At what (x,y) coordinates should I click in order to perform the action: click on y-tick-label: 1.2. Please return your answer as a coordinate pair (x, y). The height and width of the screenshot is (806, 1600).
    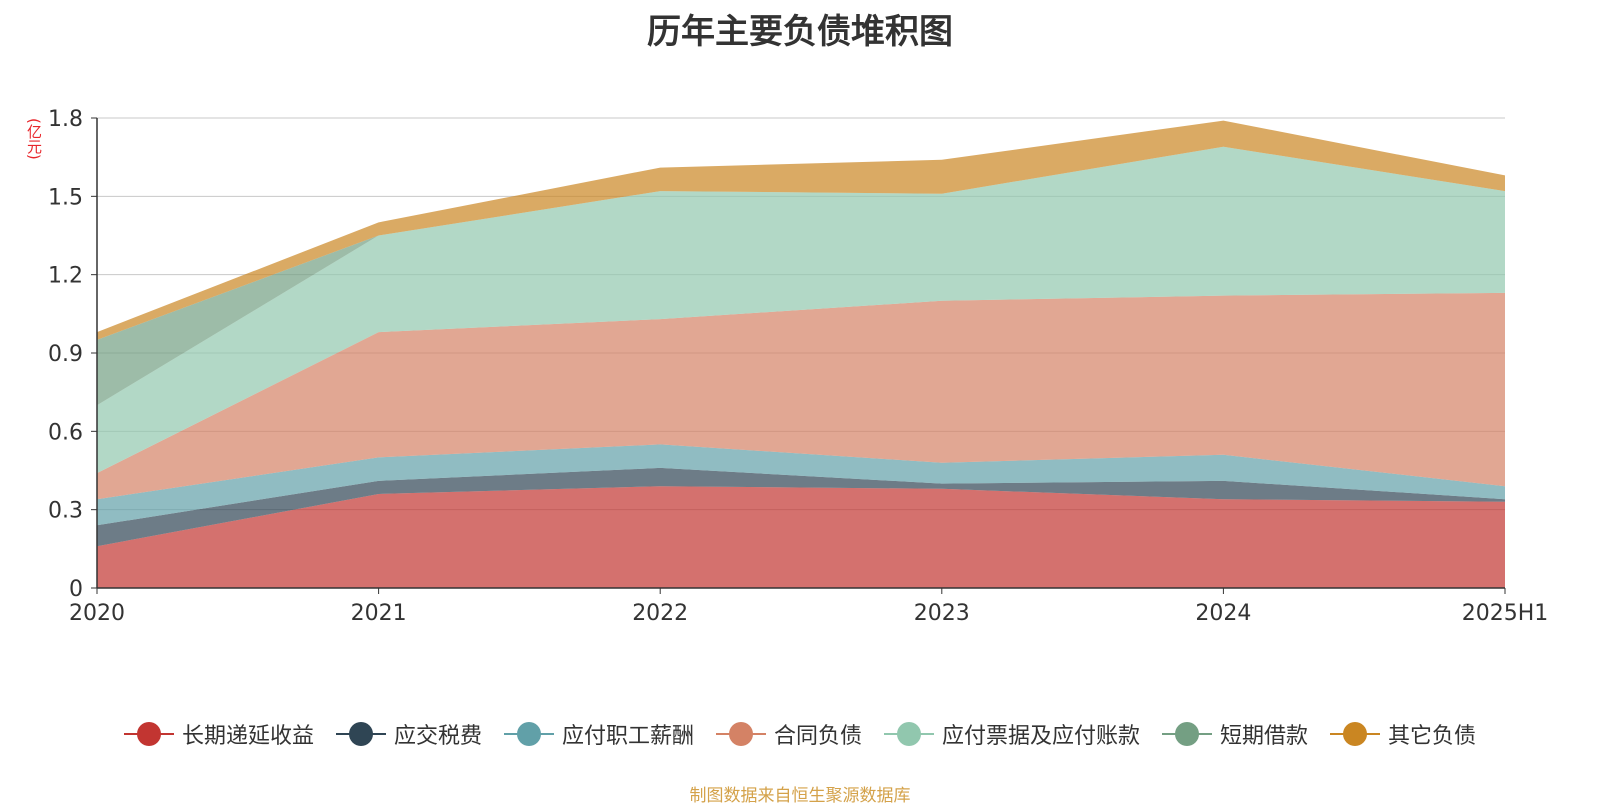
    Looking at the image, I should click on (65, 276).